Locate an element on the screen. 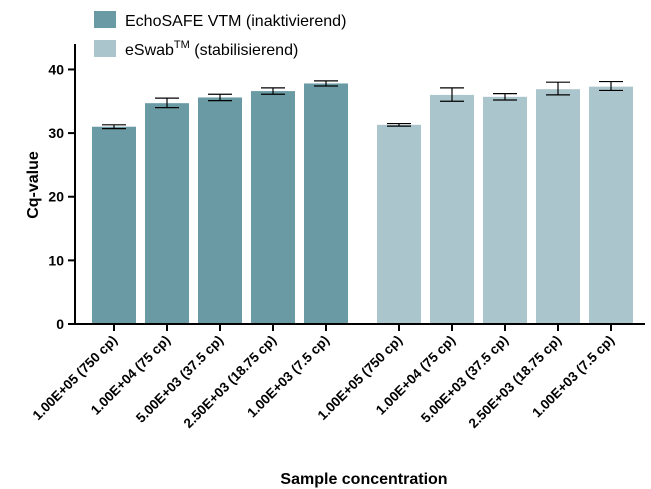  y-tick-label: 0 is located at coordinates (60, 324).